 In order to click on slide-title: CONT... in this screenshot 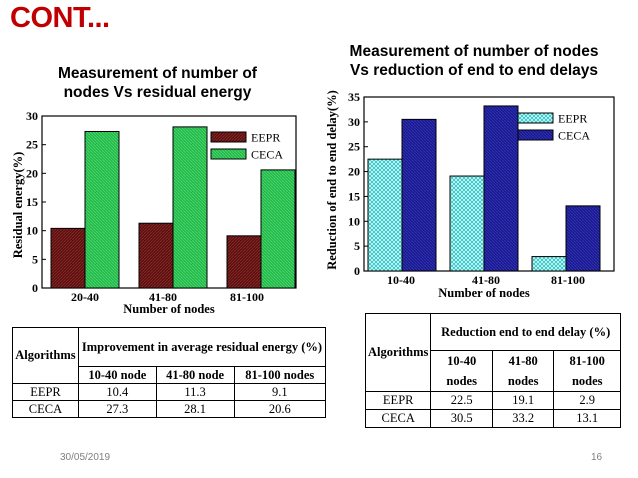, I will do `click(60, 18)`.